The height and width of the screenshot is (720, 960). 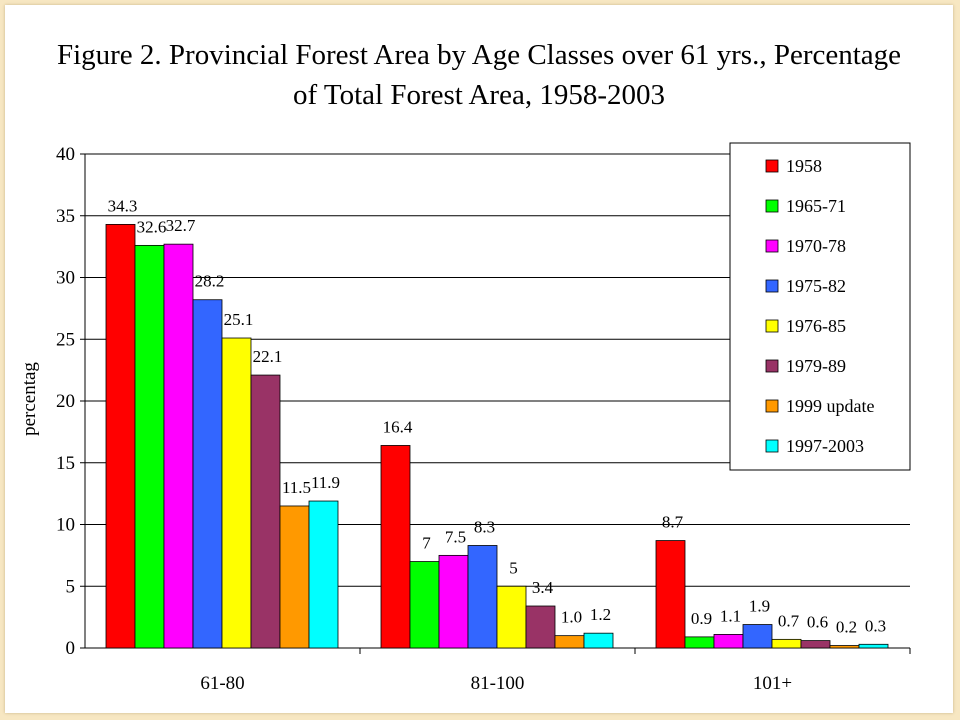 I want to click on y-tick-label: 20, so click(x=65, y=401).